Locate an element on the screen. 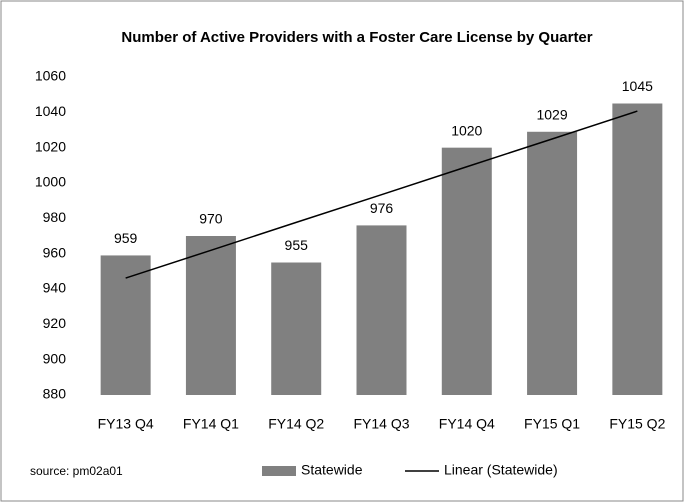 This screenshot has height=503, width=685. data-label: 955 is located at coordinates (297, 245).